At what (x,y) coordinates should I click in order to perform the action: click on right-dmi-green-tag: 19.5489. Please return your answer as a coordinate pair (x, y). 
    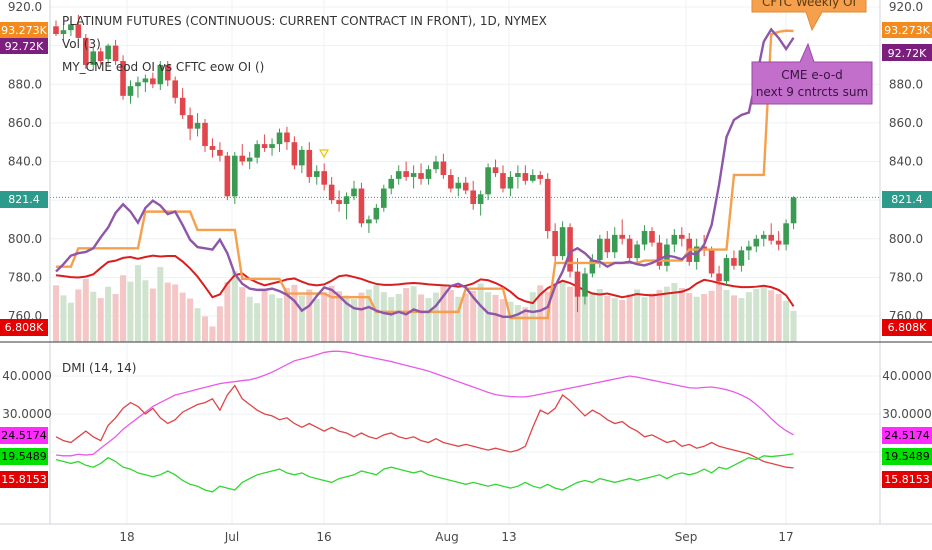
    Looking at the image, I should click on (907, 456).